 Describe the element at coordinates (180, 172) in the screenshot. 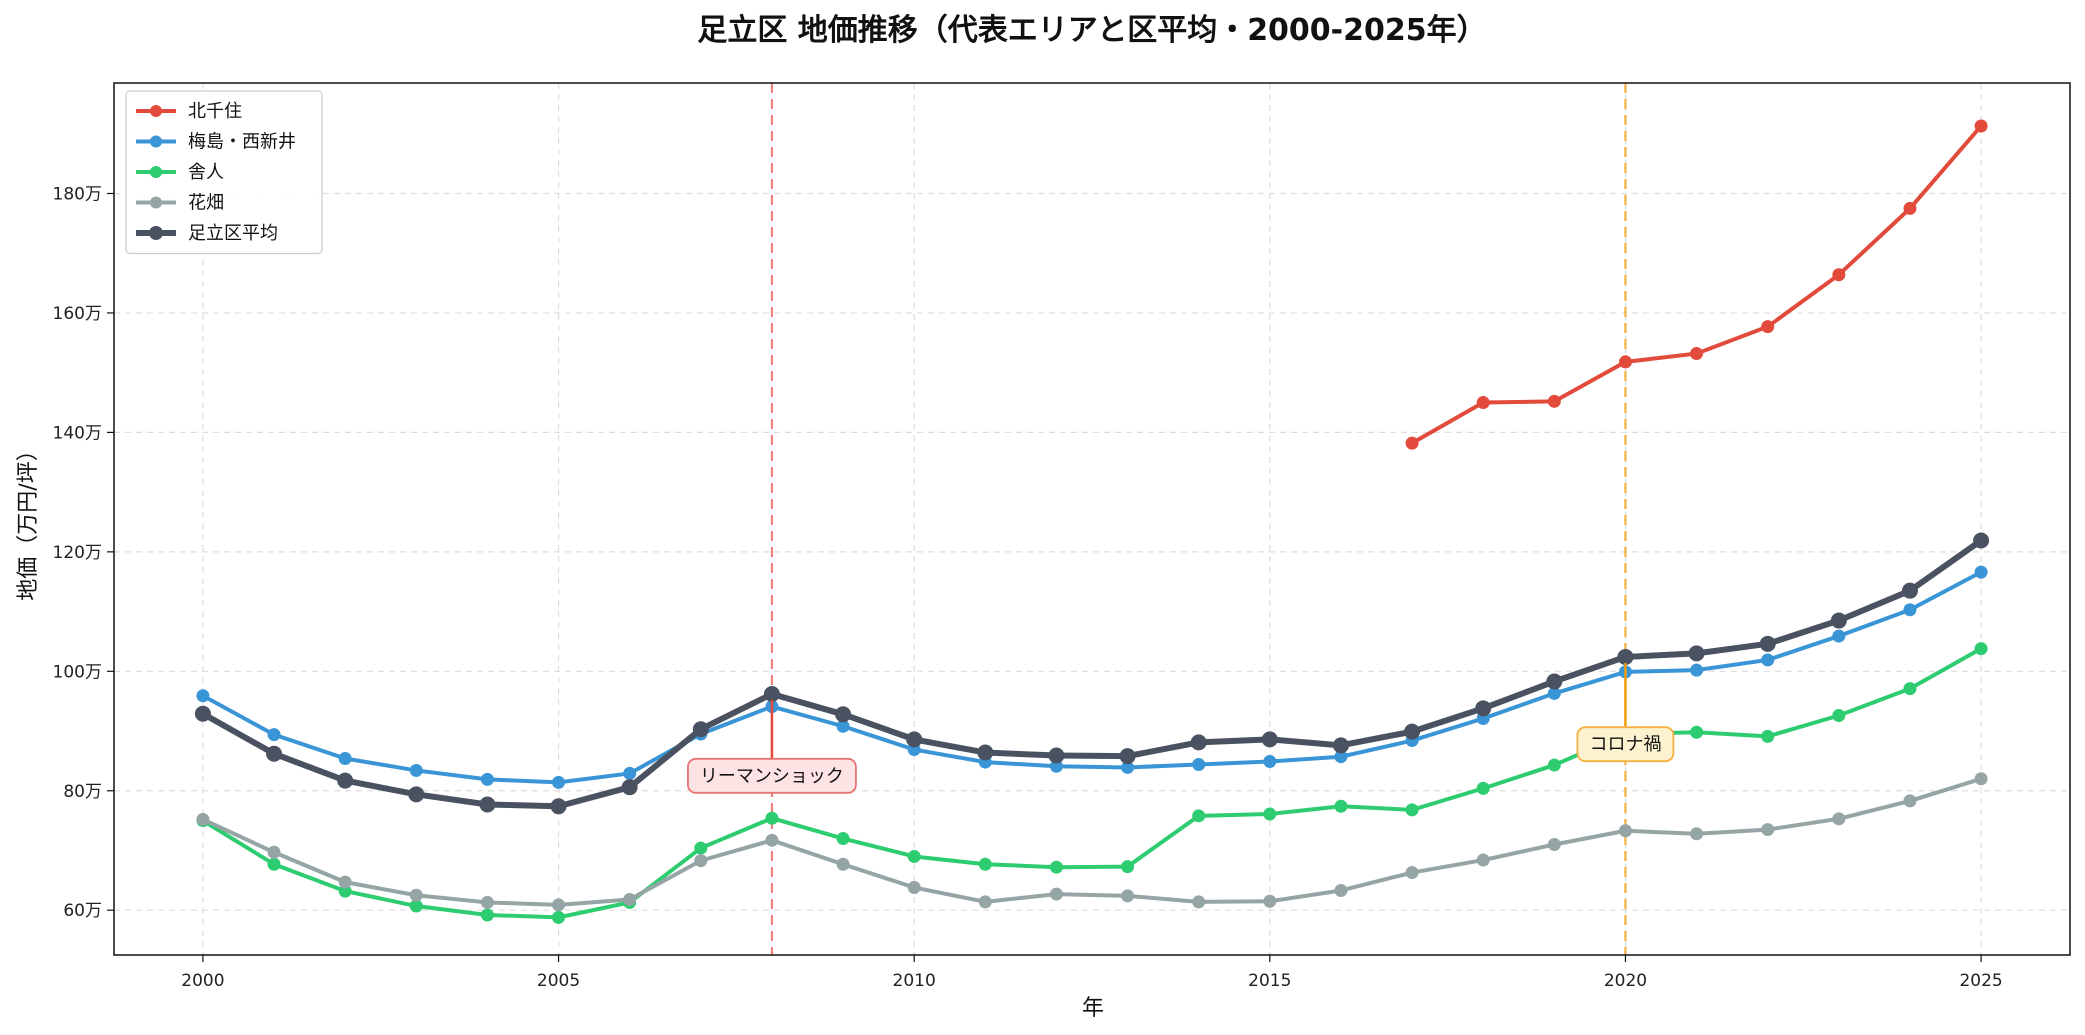

I see `legend-item: 舎人` at that location.